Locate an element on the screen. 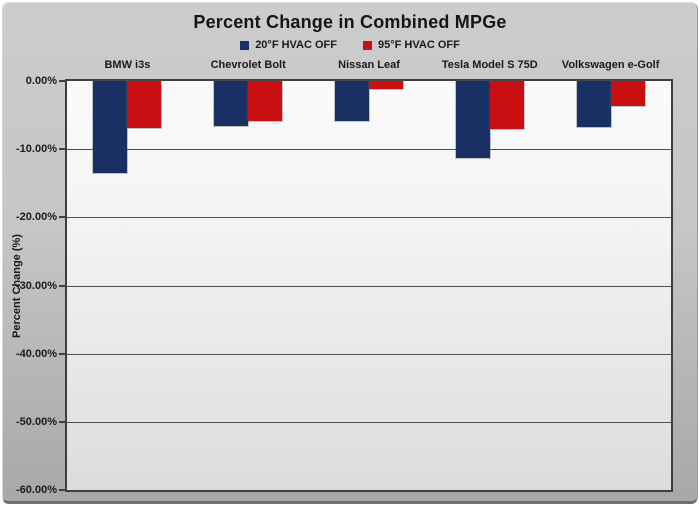 The image size is (700, 506). category-label: Volkswagen e-Golf is located at coordinates (610, 65).